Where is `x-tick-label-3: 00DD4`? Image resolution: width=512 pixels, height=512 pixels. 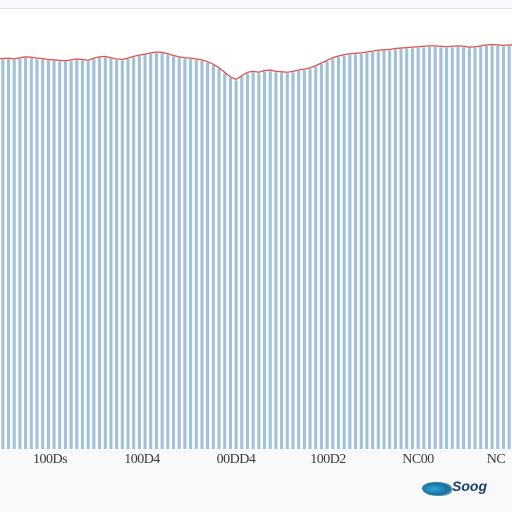 x-tick-label-3: 00DD4 is located at coordinates (236, 459).